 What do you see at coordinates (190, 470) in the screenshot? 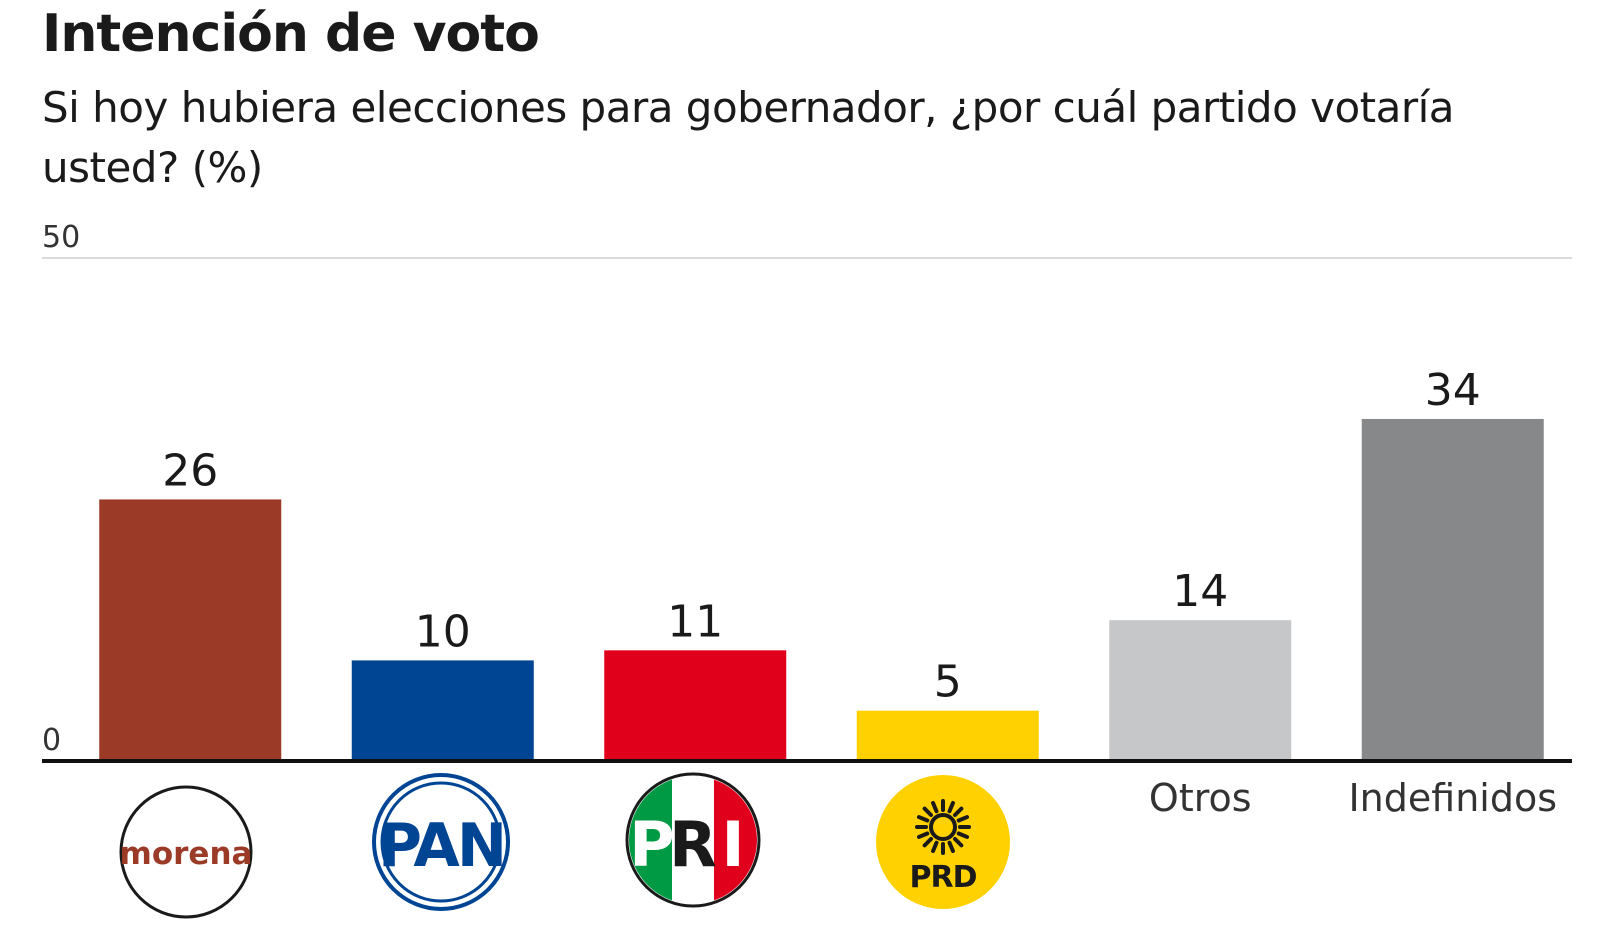
I see `bar-value-label: 26` at bounding box center [190, 470].